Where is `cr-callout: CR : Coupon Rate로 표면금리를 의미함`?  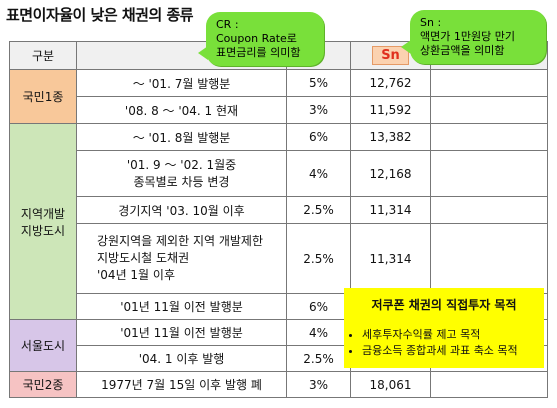 cr-callout: CR : Coupon Rate로 표면금리를 의미함 is located at coordinates (261, 39).